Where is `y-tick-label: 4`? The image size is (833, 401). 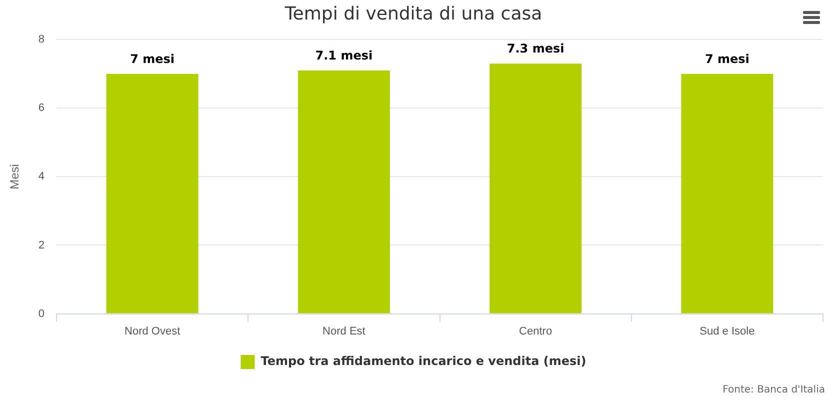
y-tick-label: 4 is located at coordinates (41, 176).